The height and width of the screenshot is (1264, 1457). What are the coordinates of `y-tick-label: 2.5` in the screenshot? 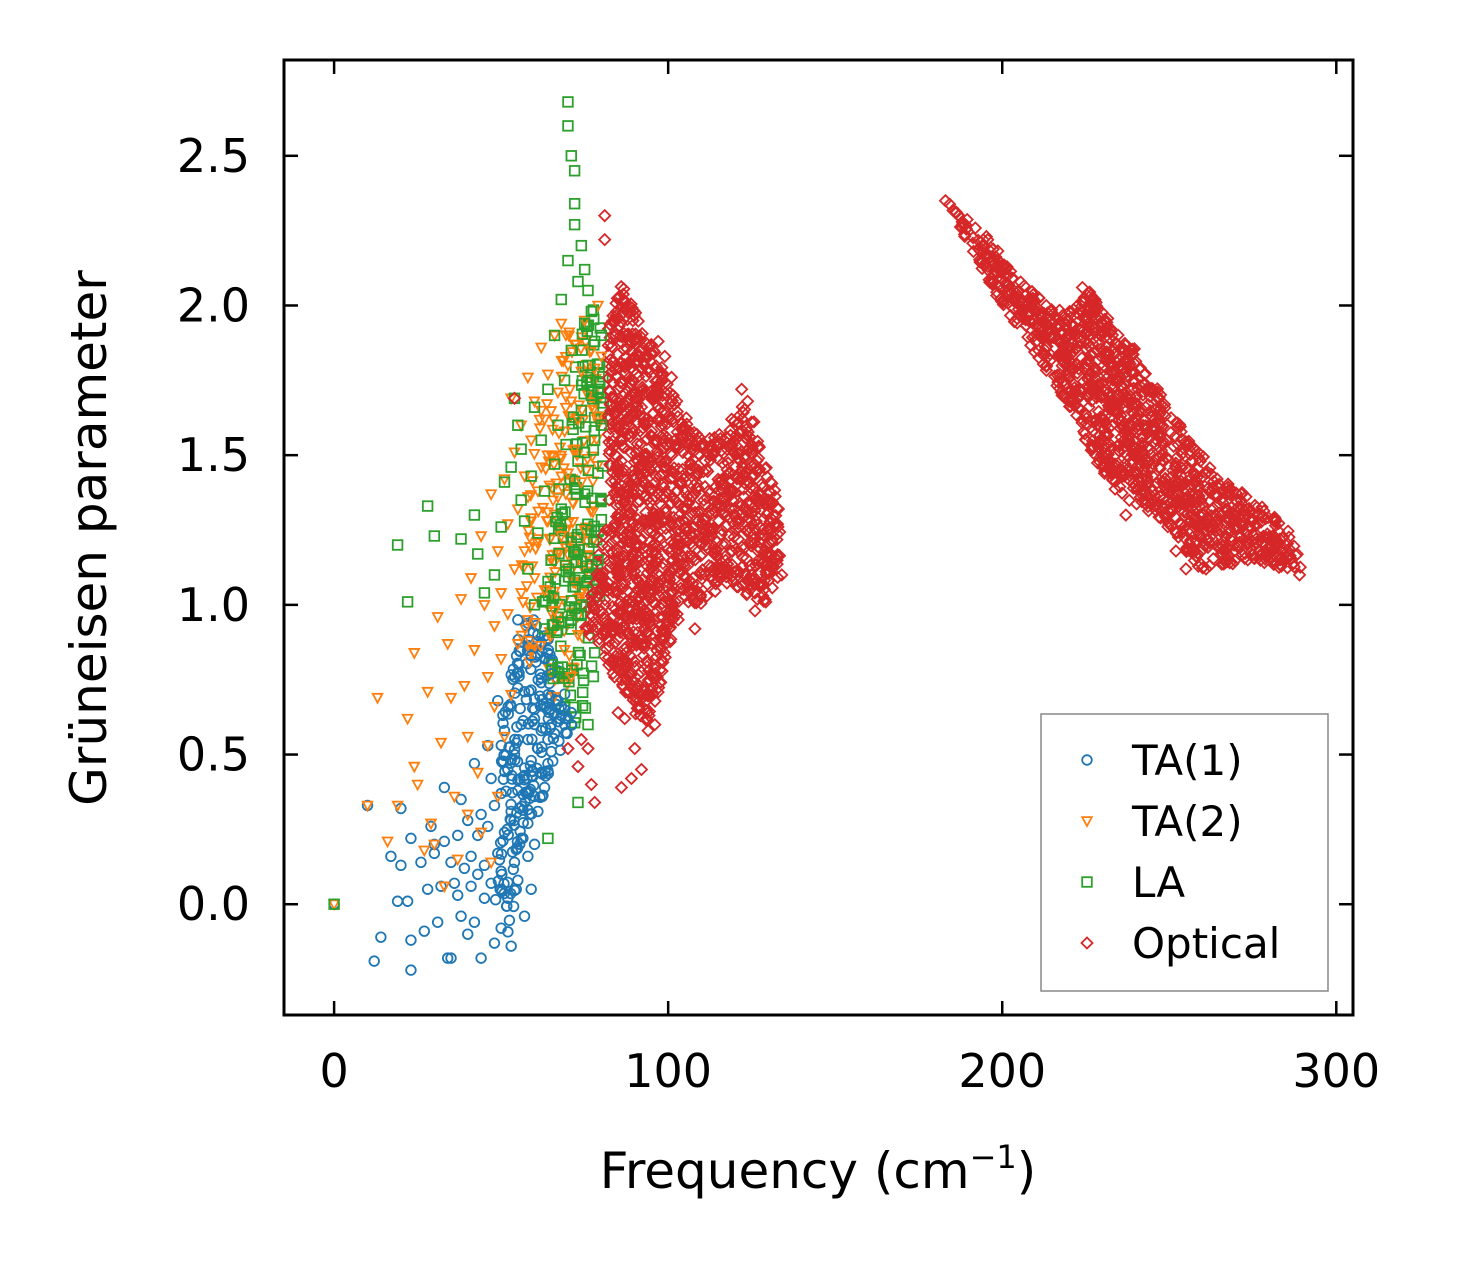 It's located at (213, 156).